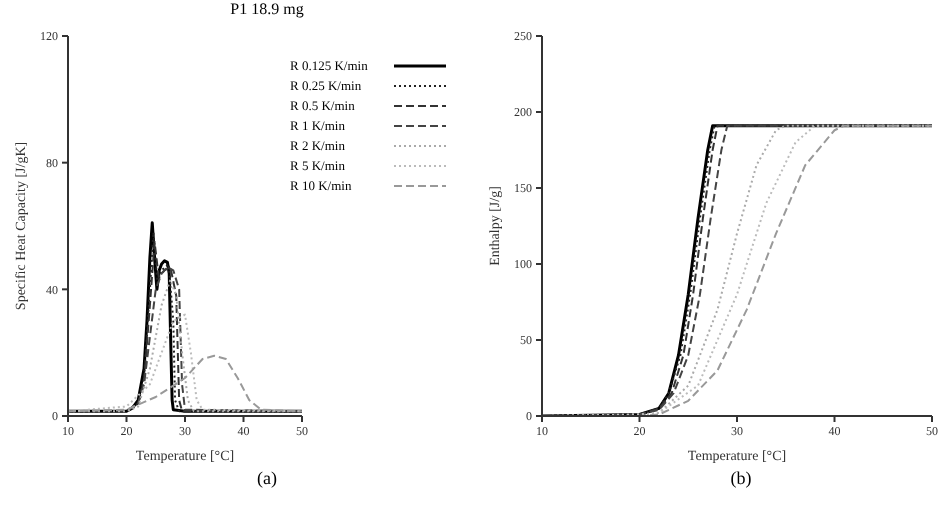  What do you see at coordinates (741, 478) in the screenshot?
I see `text: (b)` at bounding box center [741, 478].